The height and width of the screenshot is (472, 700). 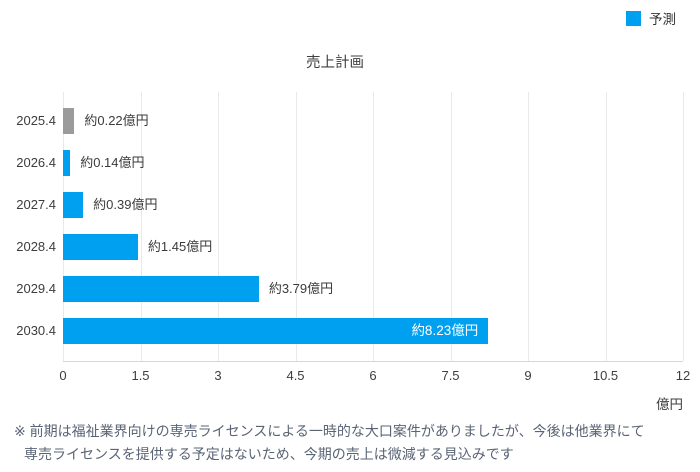 I want to click on x-tick-label: 0, so click(x=63, y=375).